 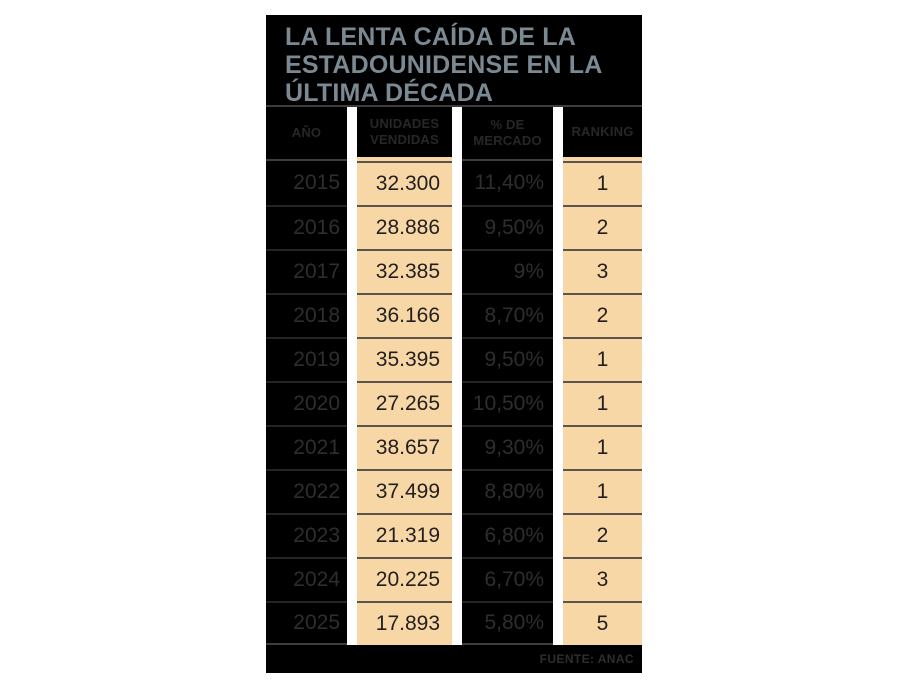 What do you see at coordinates (586, 659) in the screenshot?
I see `source-credit: FUENTE: ANAC` at bounding box center [586, 659].